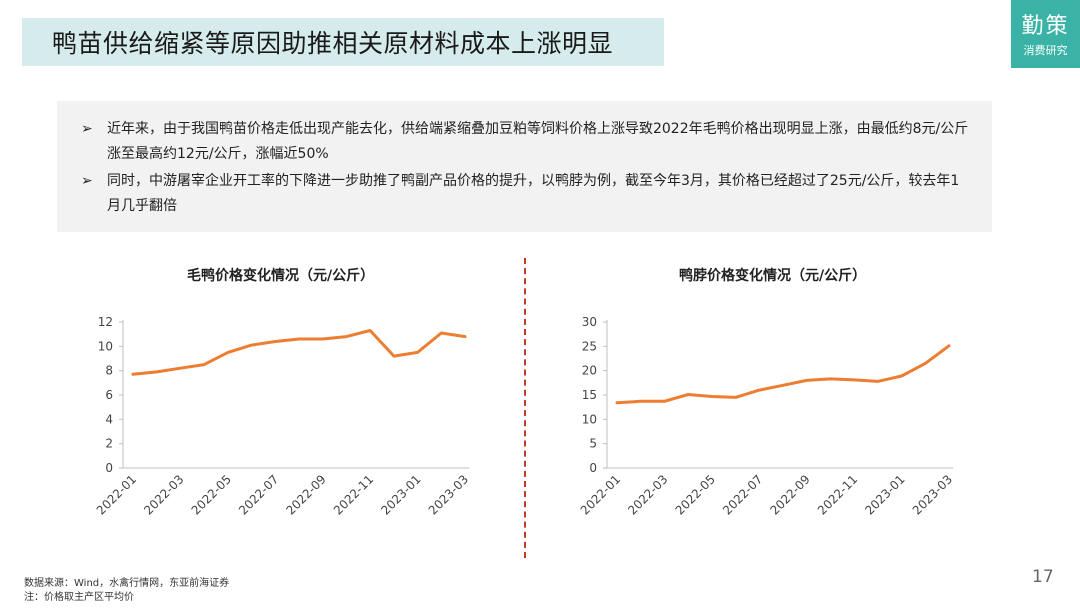 This screenshot has height=608, width=1080. What do you see at coordinates (589, 322) in the screenshot?
I see `y-tick-label: 30` at bounding box center [589, 322].